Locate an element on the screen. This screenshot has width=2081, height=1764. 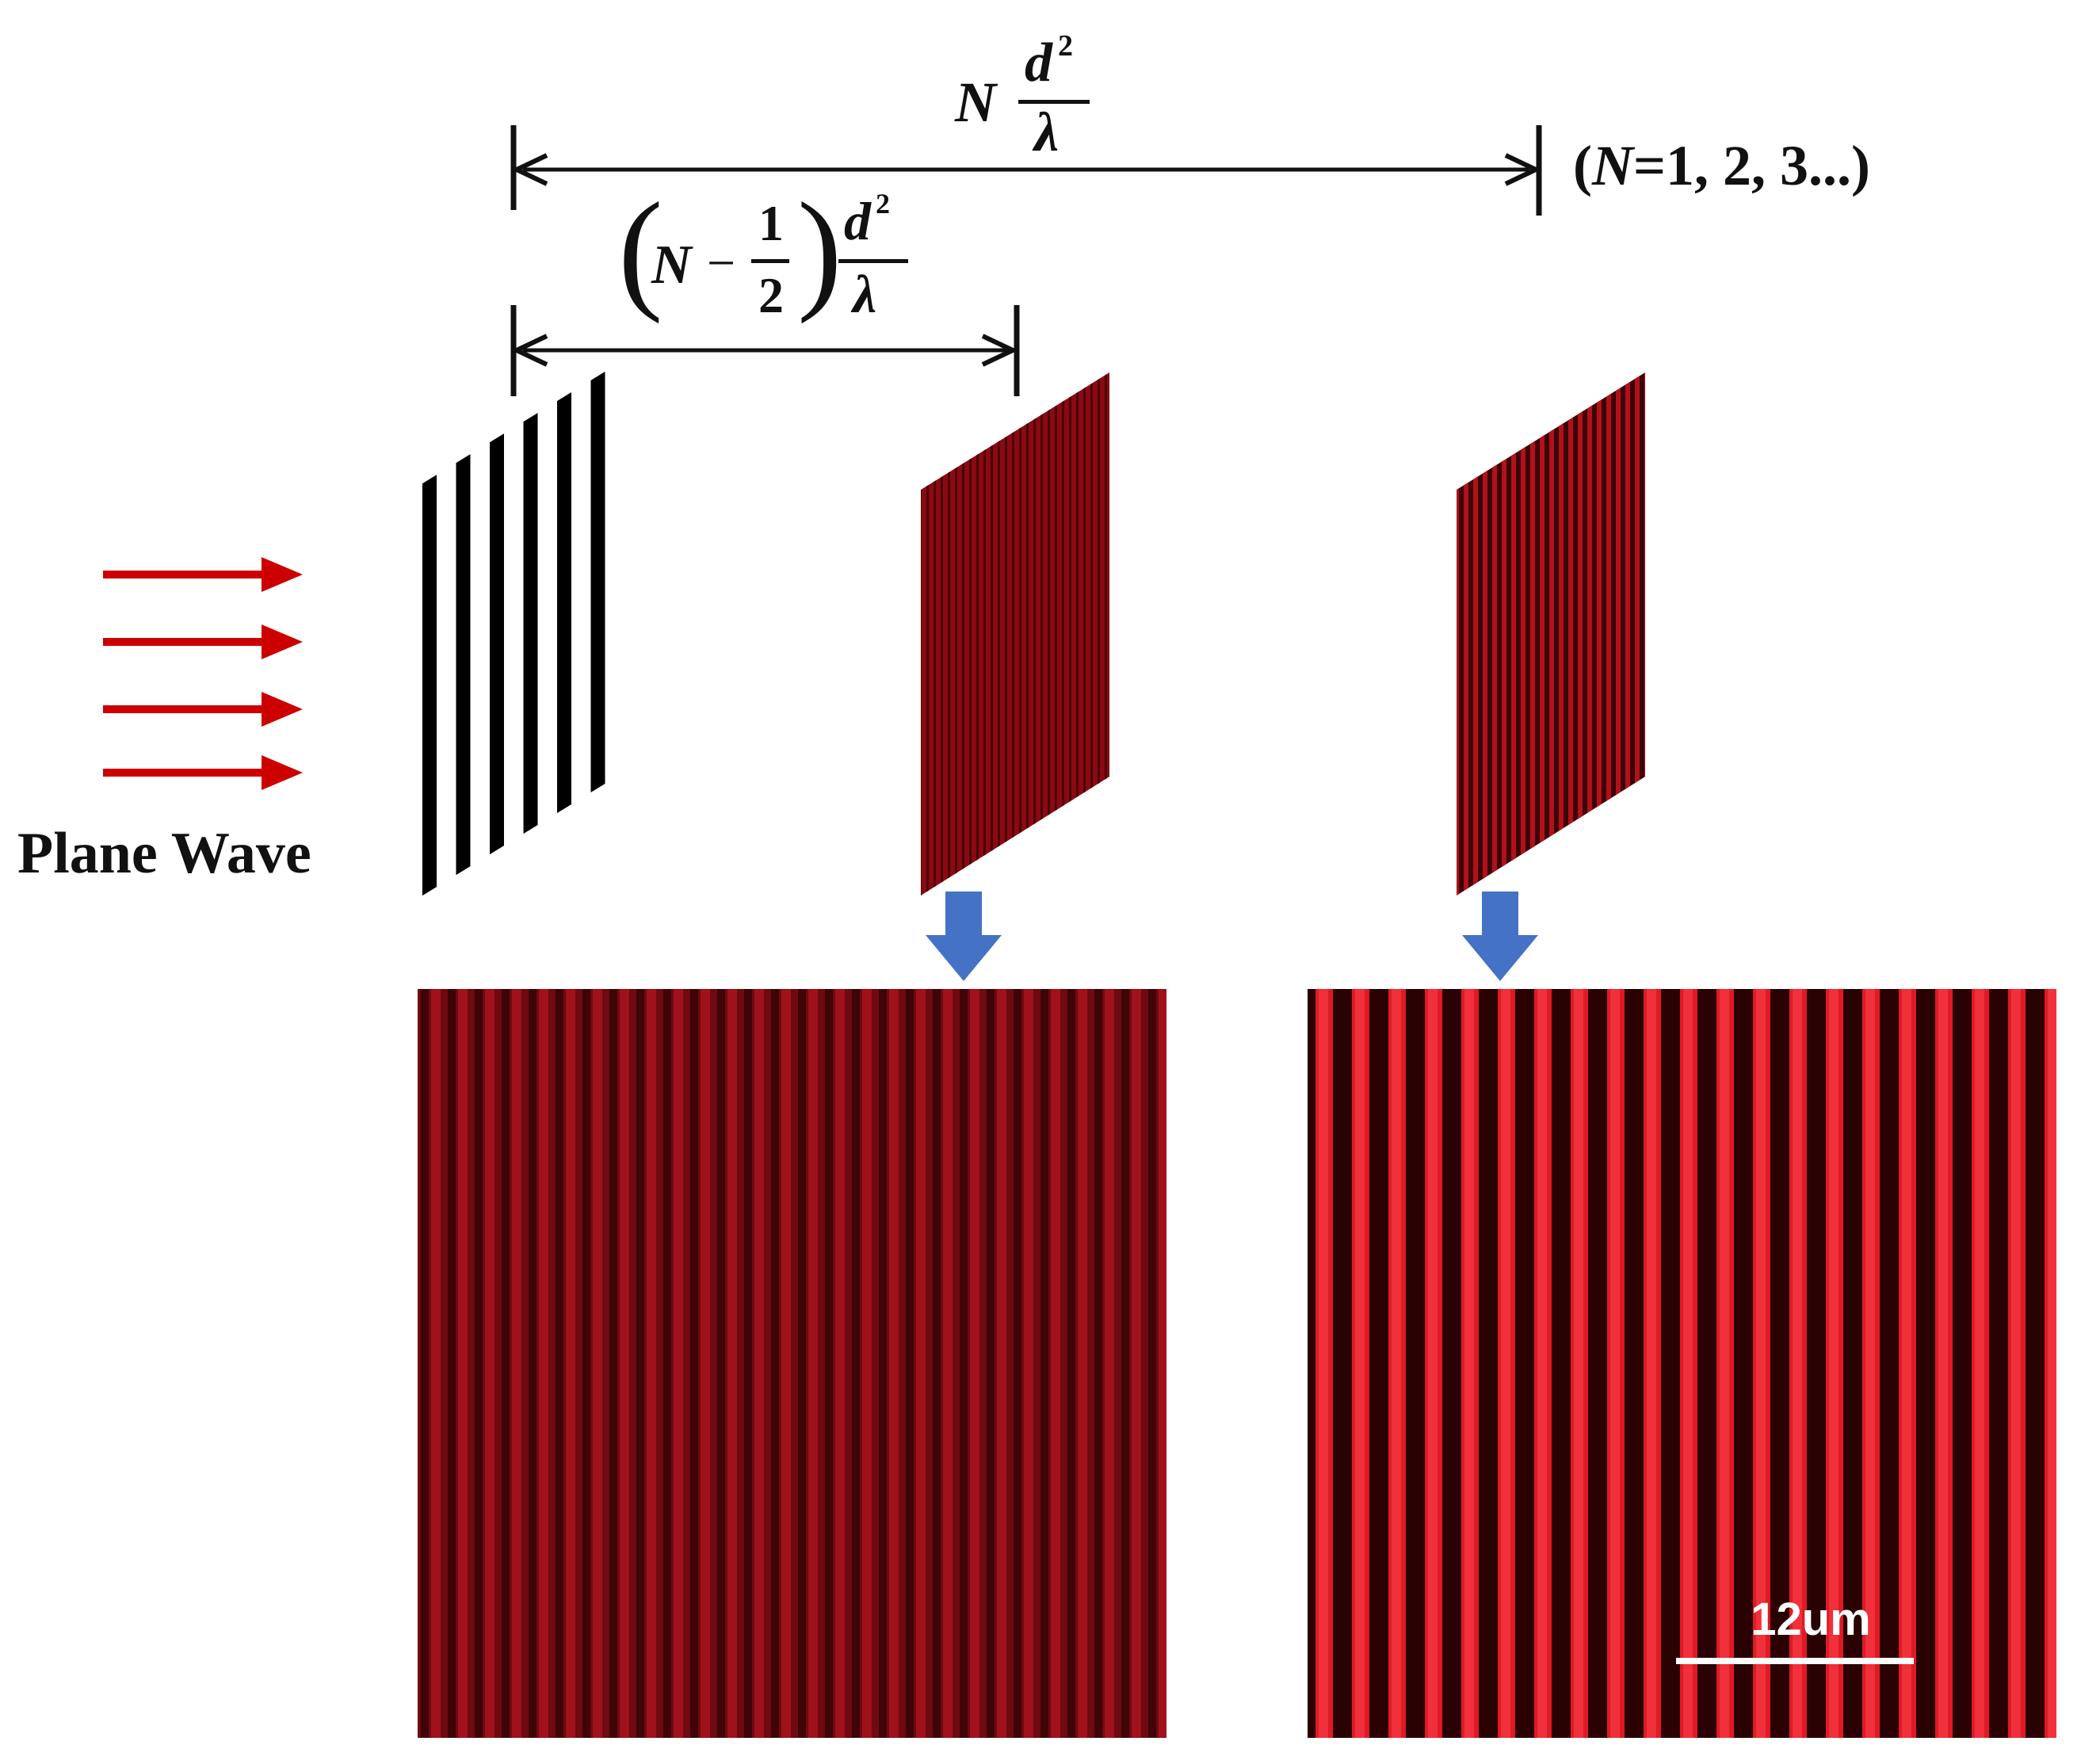
scale-bar-label: 12um is located at coordinates (1811, 1619).